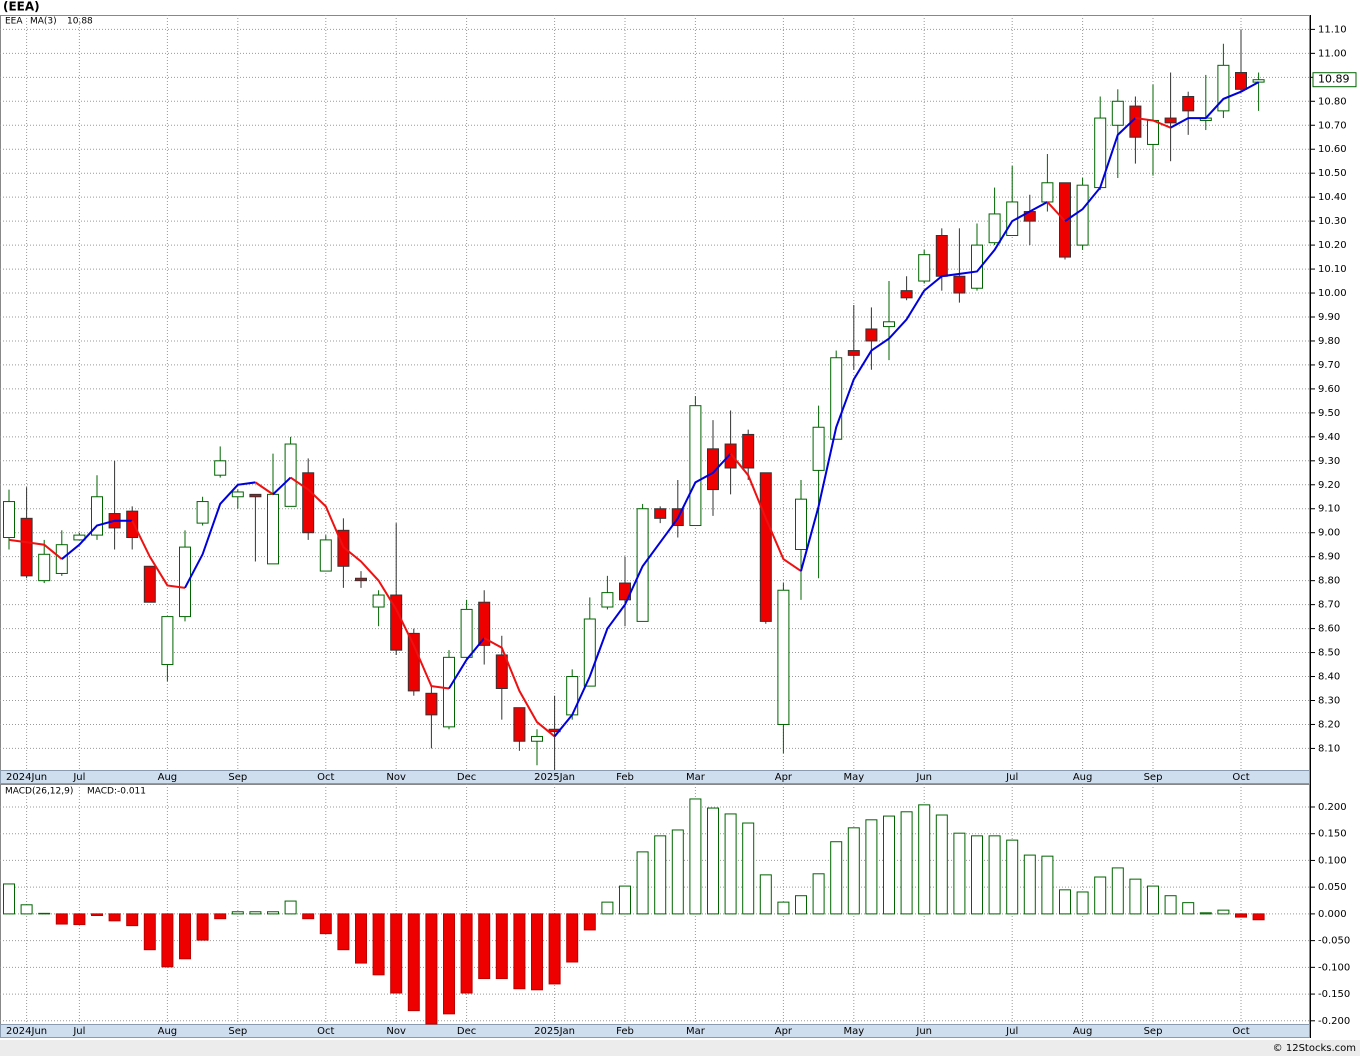 The width and height of the screenshot is (1360, 1056). Describe the element at coordinates (696, 1031) in the screenshot. I see `x-tick-label: Mar` at that location.